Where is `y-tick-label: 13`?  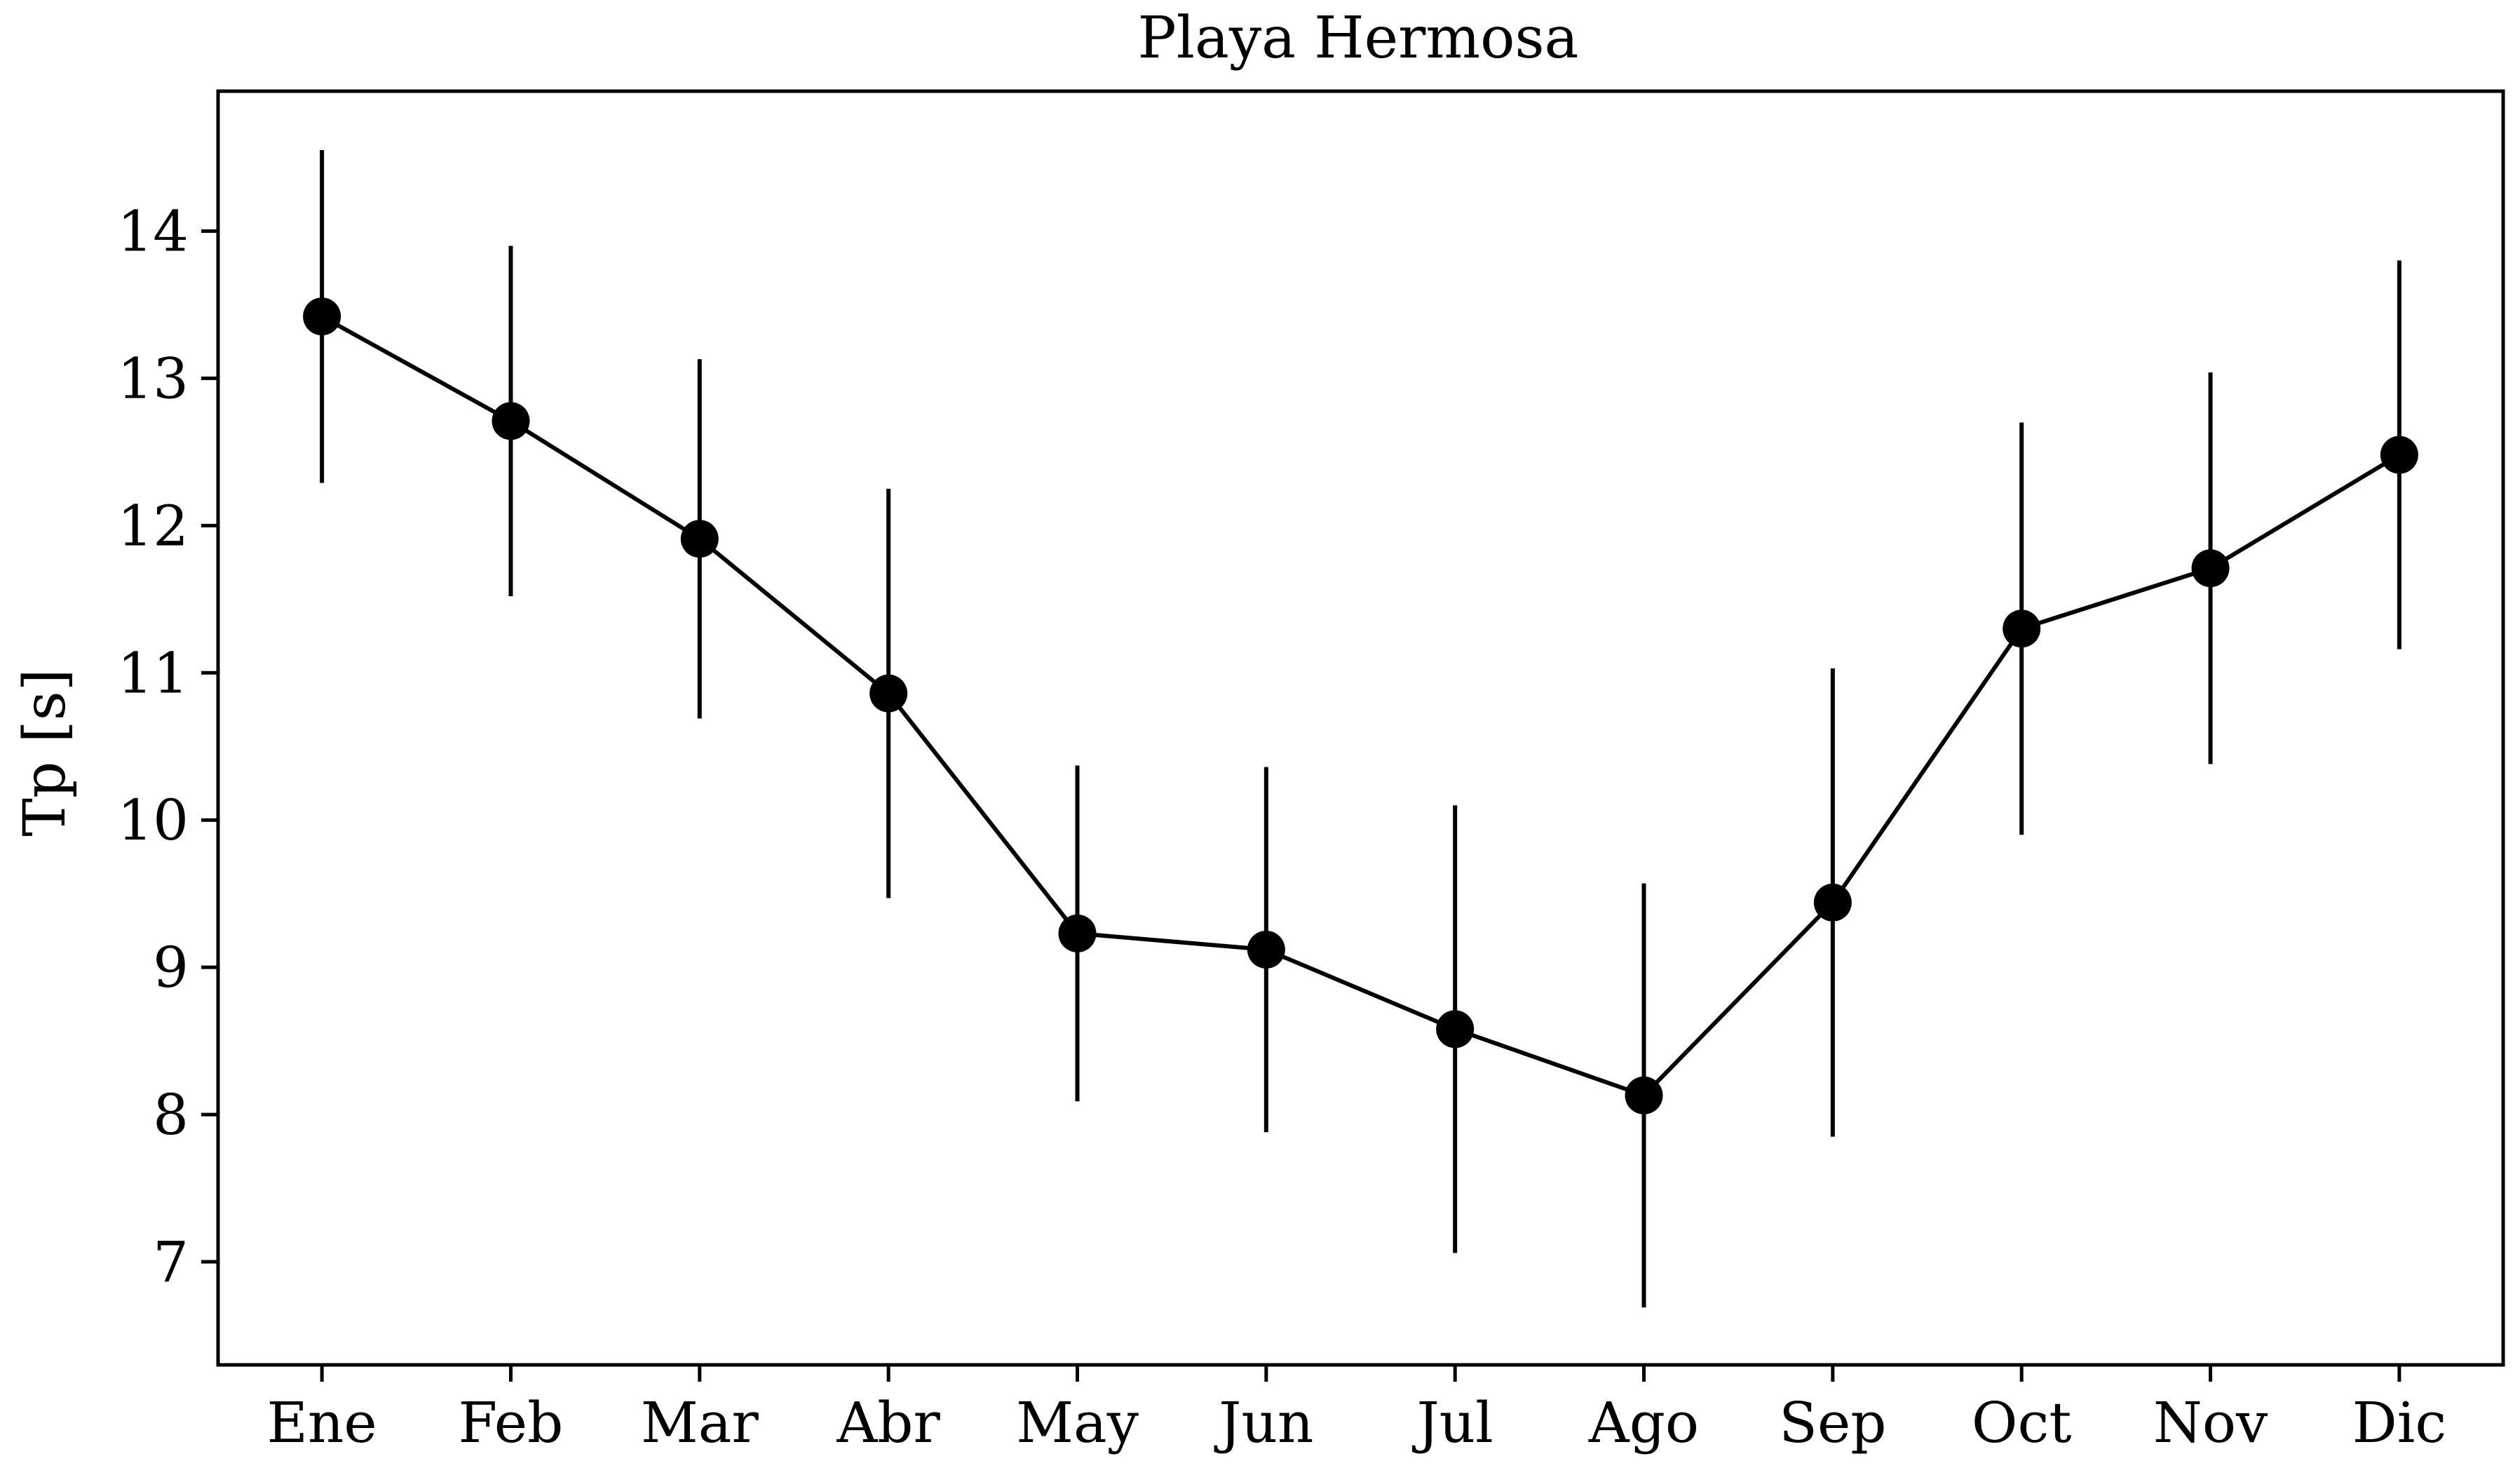
y-tick-label: 13 is located at coordinates (153, 378).